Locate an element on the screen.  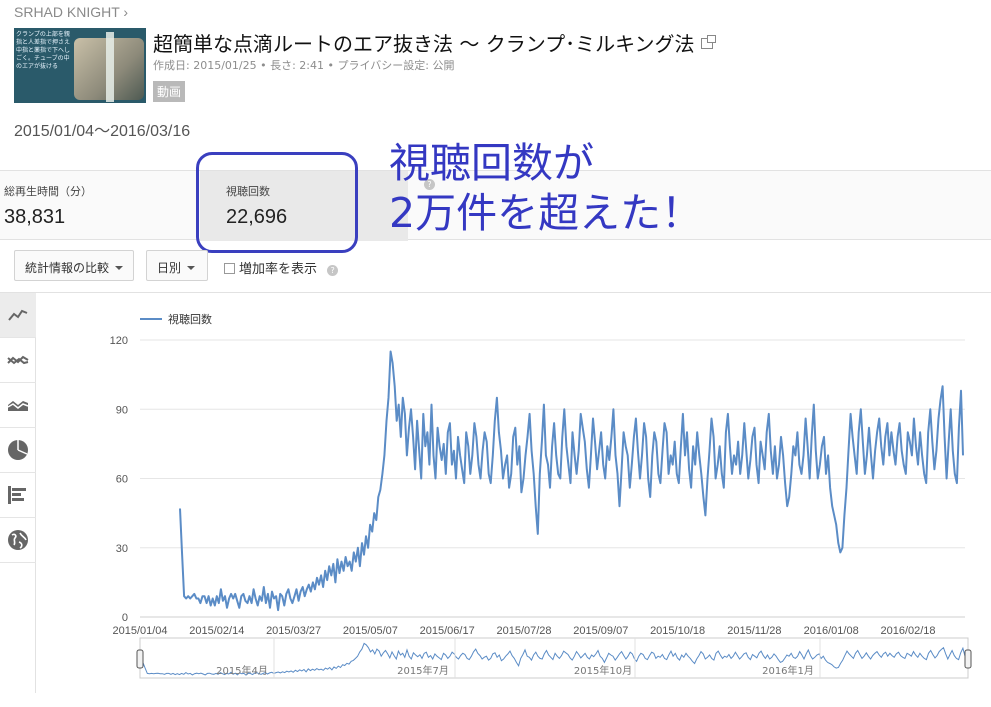
x-tick-label: 2016/02/18 is located at coordinates (907, 631).